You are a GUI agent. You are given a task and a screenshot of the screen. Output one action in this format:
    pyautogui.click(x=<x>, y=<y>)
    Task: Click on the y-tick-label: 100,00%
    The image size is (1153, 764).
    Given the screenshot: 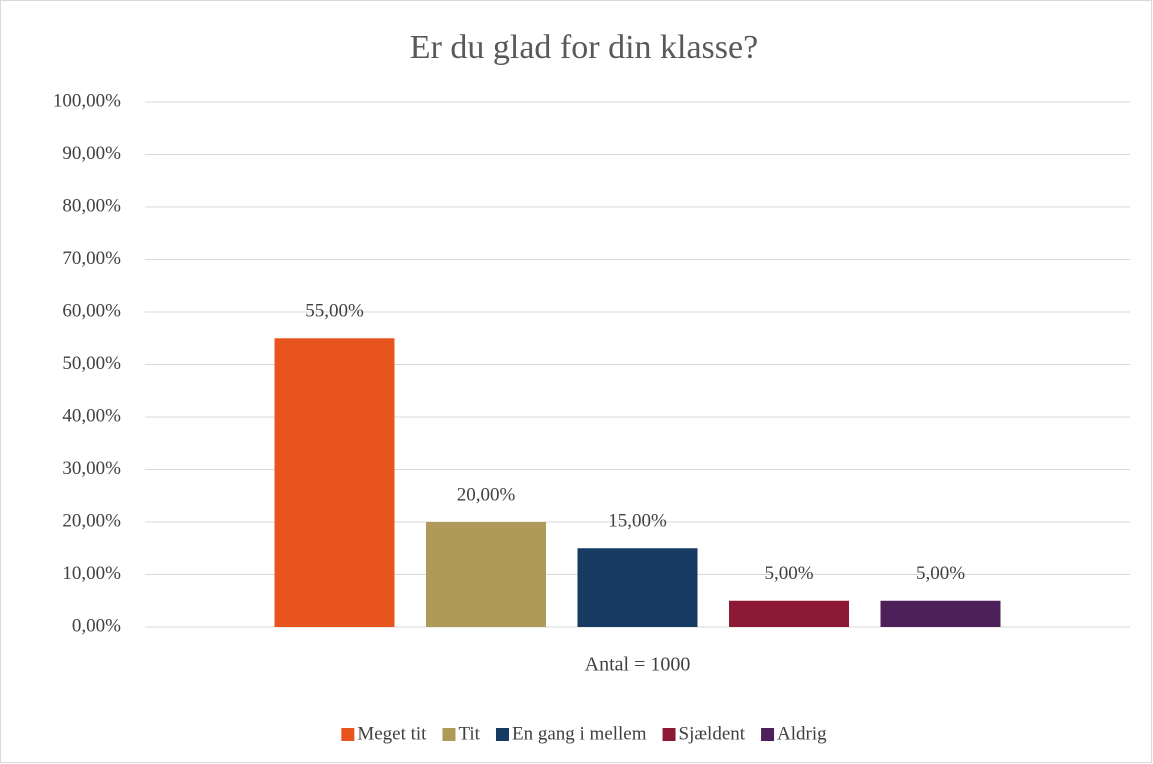 What is the action you would take?
    pyautogui.click(x=87, y=100)
    